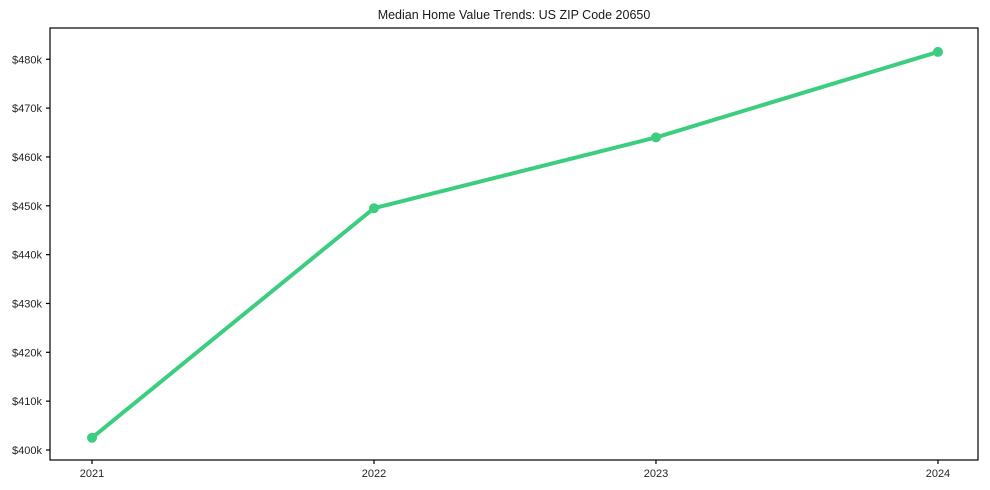  What do you see at coordinates (27, 451) in the screenshot?
I see `y-tick-label: $400k` at bounding box center [27, 451].